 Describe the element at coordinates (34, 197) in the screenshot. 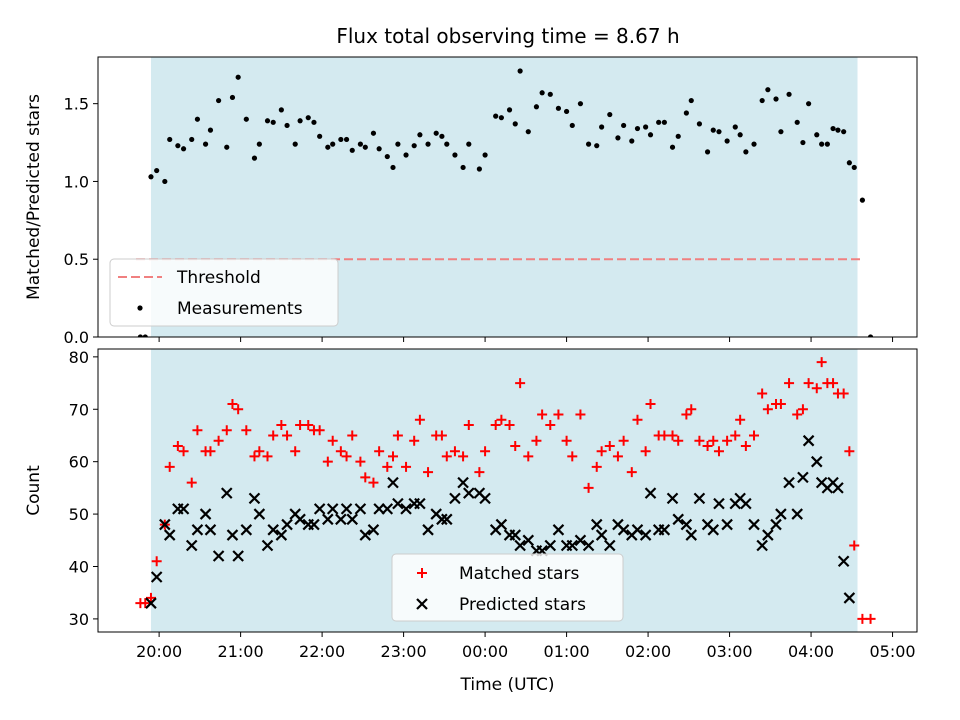

I see `y-axis-label: Matched/Predicted stars` at that location.